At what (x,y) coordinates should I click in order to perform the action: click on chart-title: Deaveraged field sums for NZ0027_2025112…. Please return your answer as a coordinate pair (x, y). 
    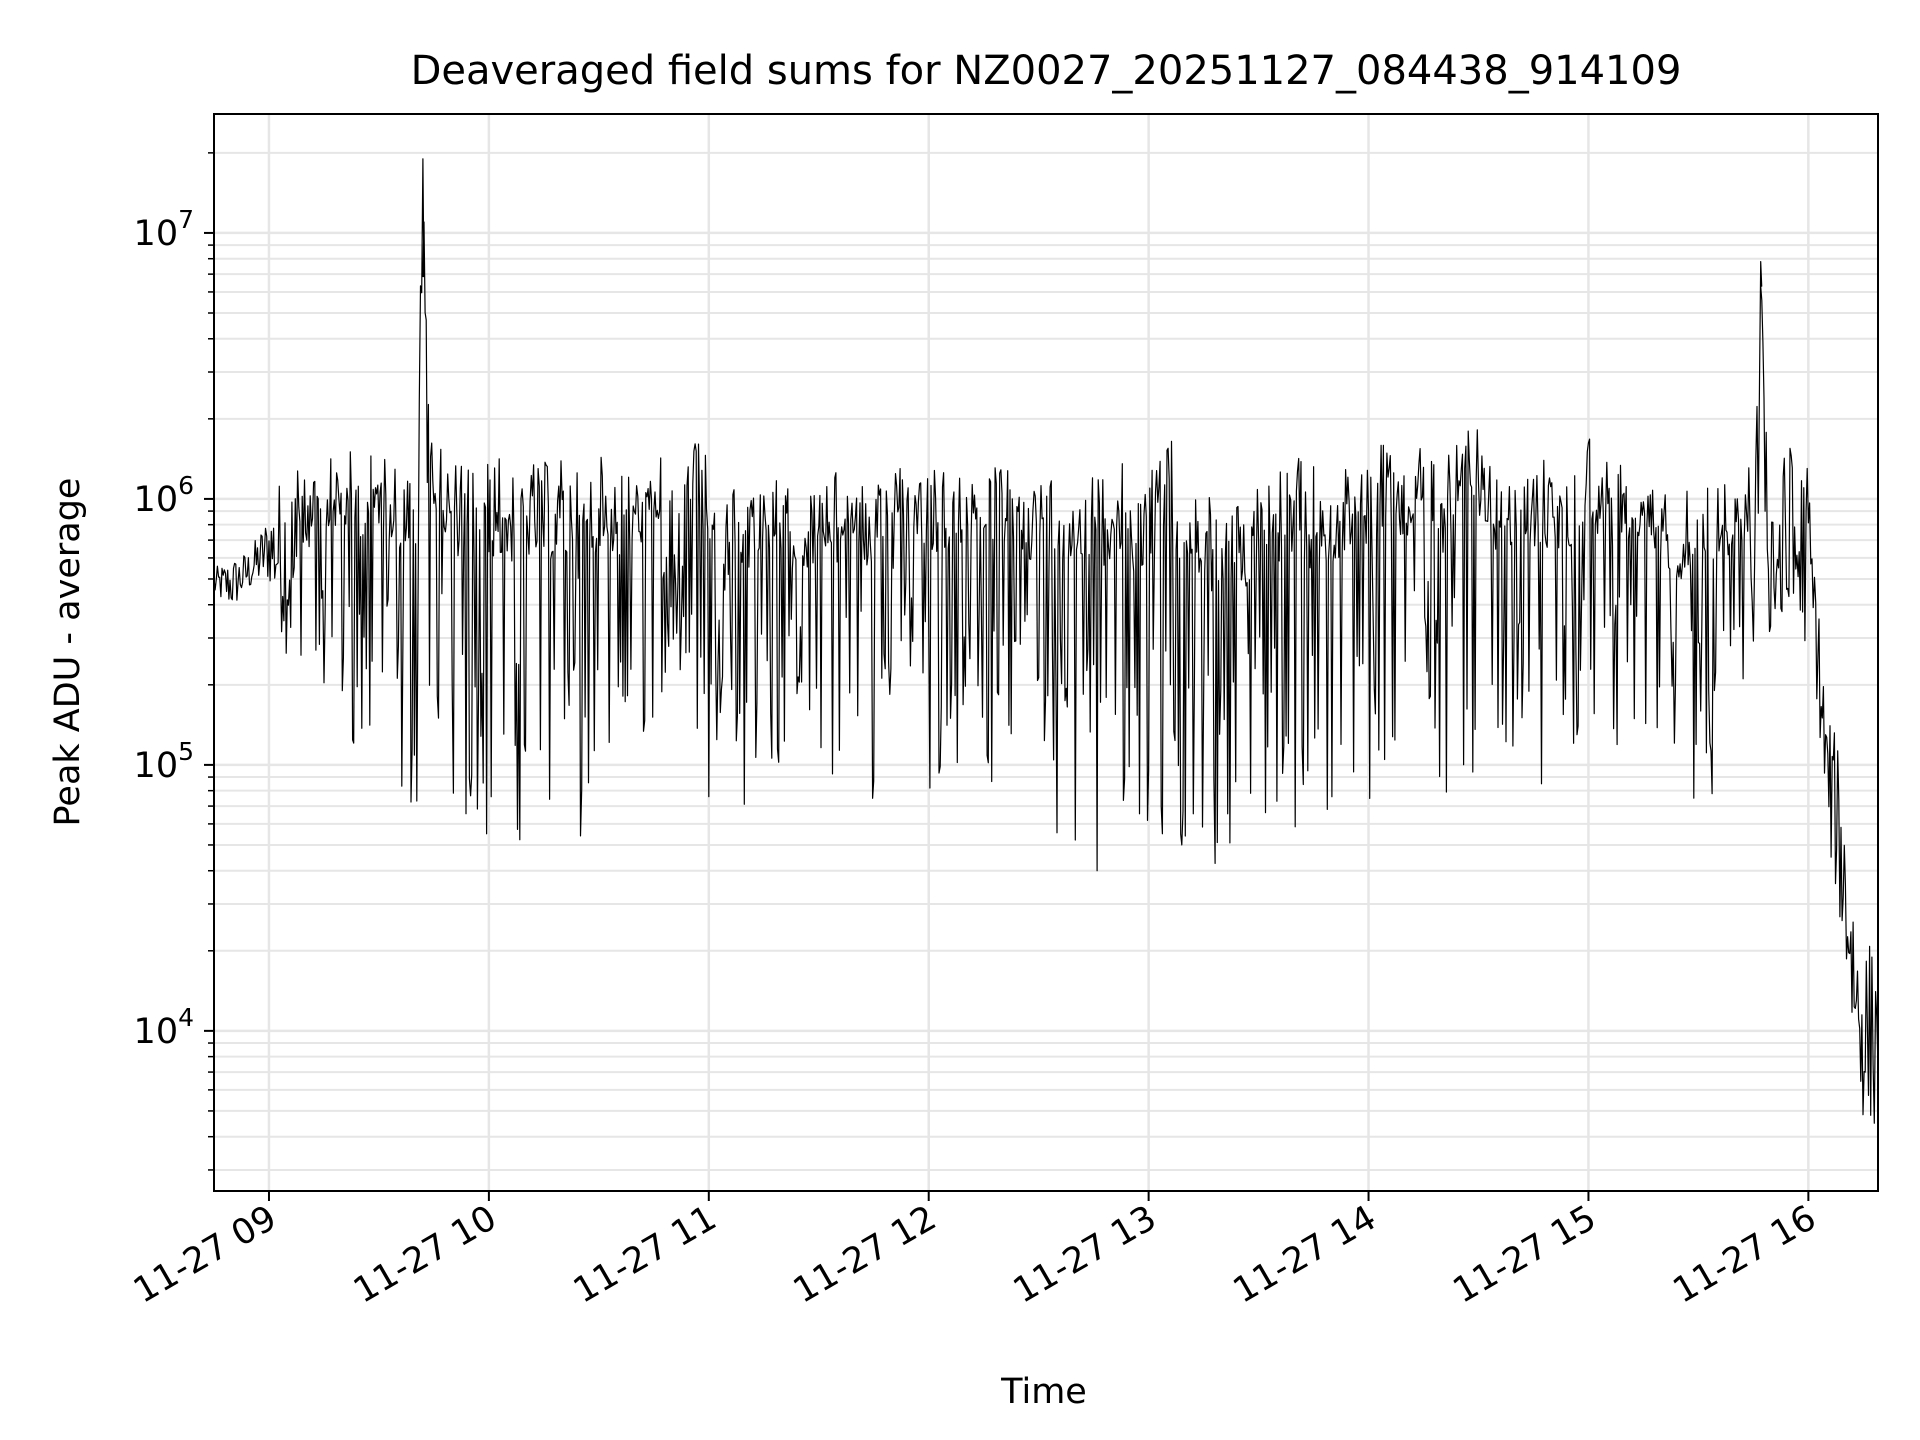
    Looking at the image, I should click on (1046, 71).